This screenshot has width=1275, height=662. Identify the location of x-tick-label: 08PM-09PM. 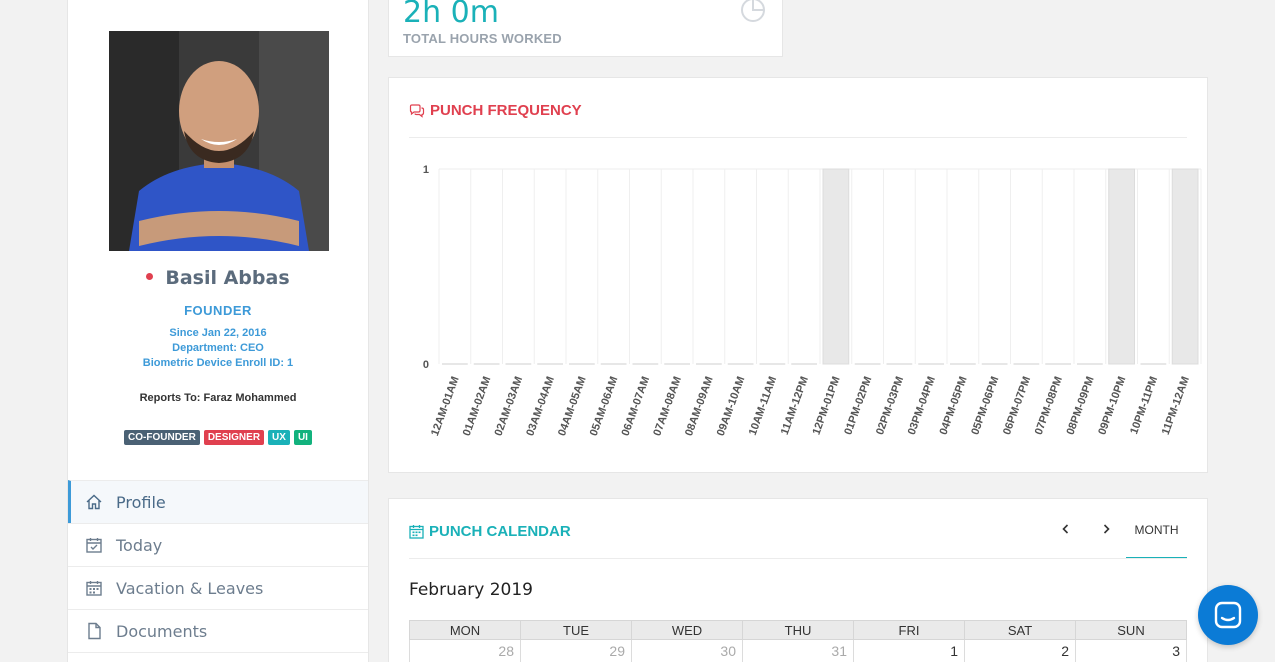
(1081, 406).